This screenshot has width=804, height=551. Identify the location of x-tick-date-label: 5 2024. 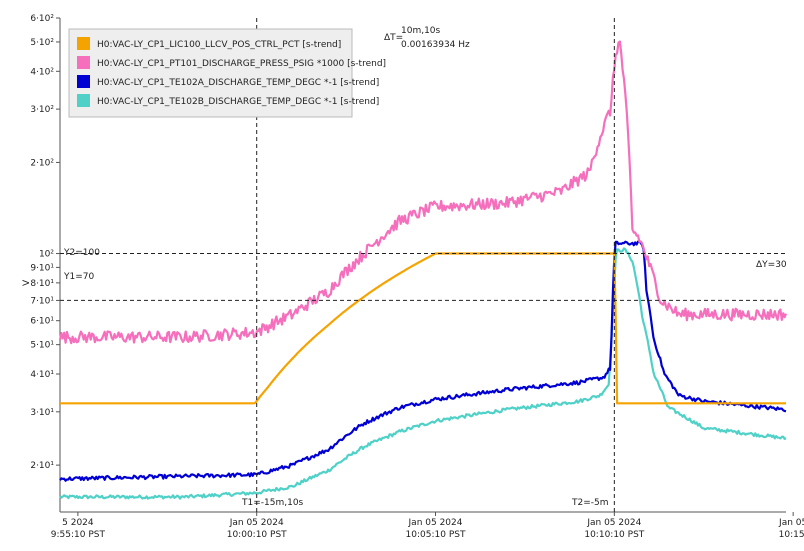
(78, 523).